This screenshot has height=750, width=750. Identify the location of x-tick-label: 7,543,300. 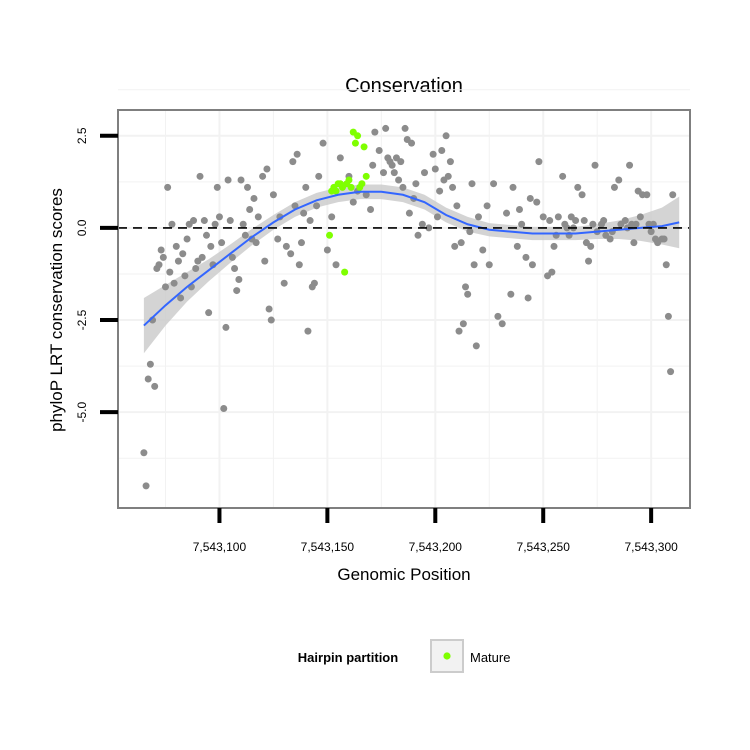
(651, 547).